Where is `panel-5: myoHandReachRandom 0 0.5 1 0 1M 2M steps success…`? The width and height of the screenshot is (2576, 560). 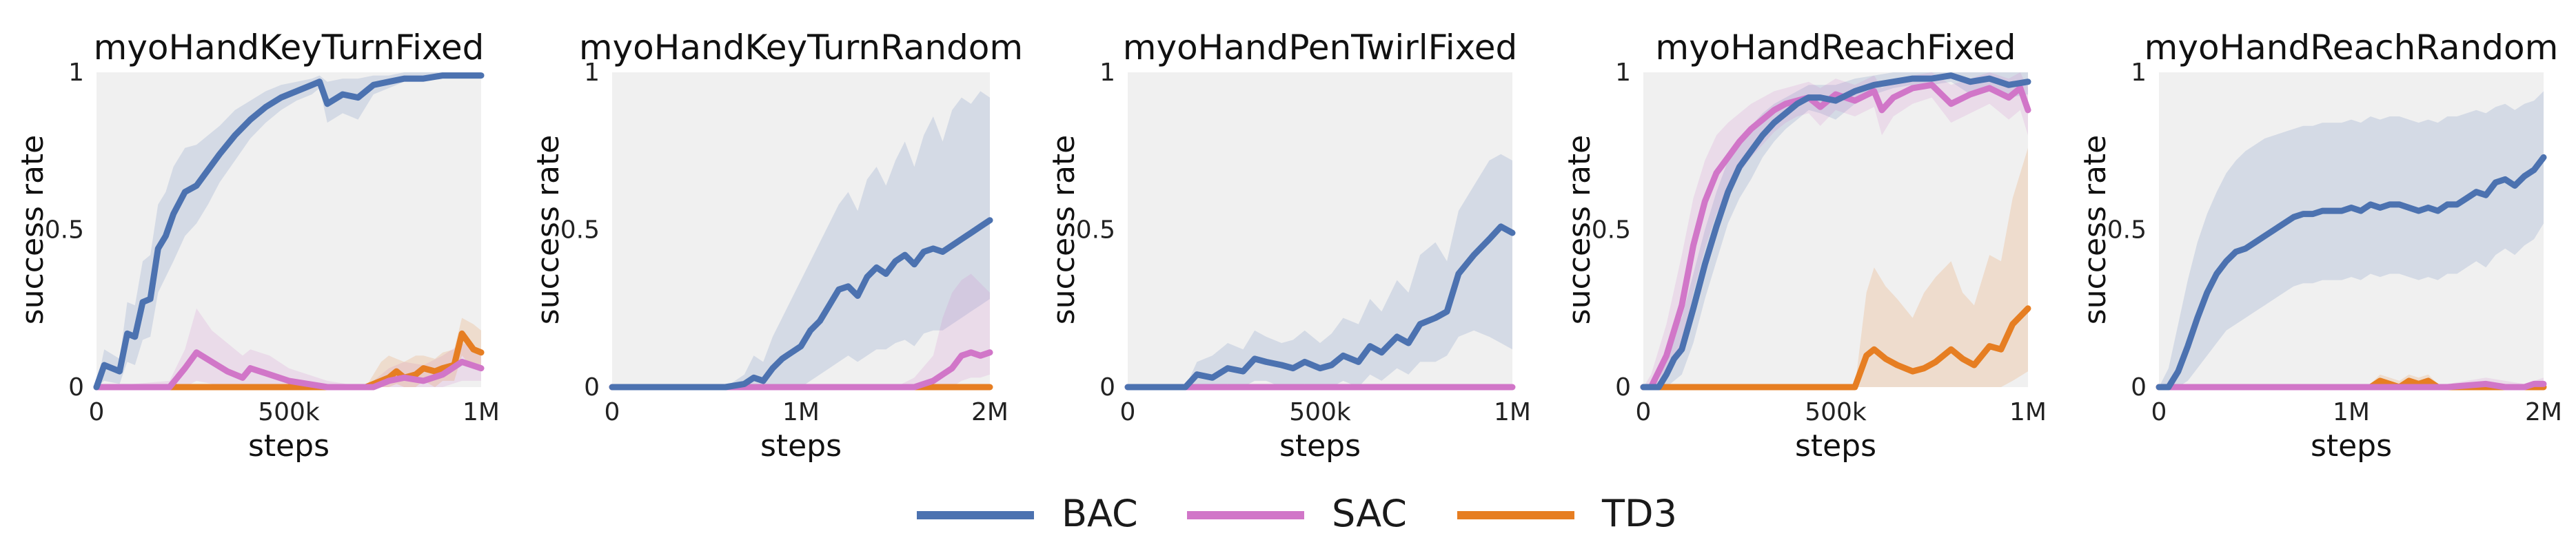 panel-5: myoHandReachRandom 0 0.5 1 0 1M 2M steps success… is located at coordinates (2320, 246).